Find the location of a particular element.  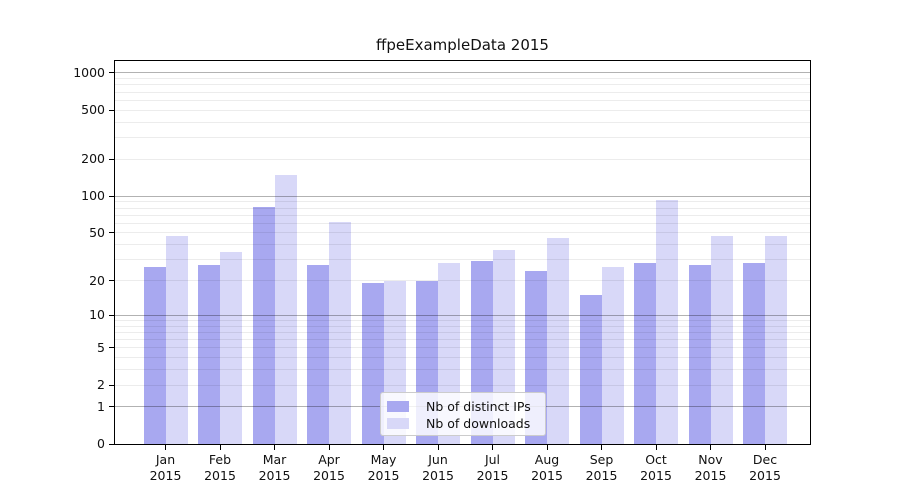

legend: Nb of distinct IPs Nb of downloads is located at coordinates (463, 414).